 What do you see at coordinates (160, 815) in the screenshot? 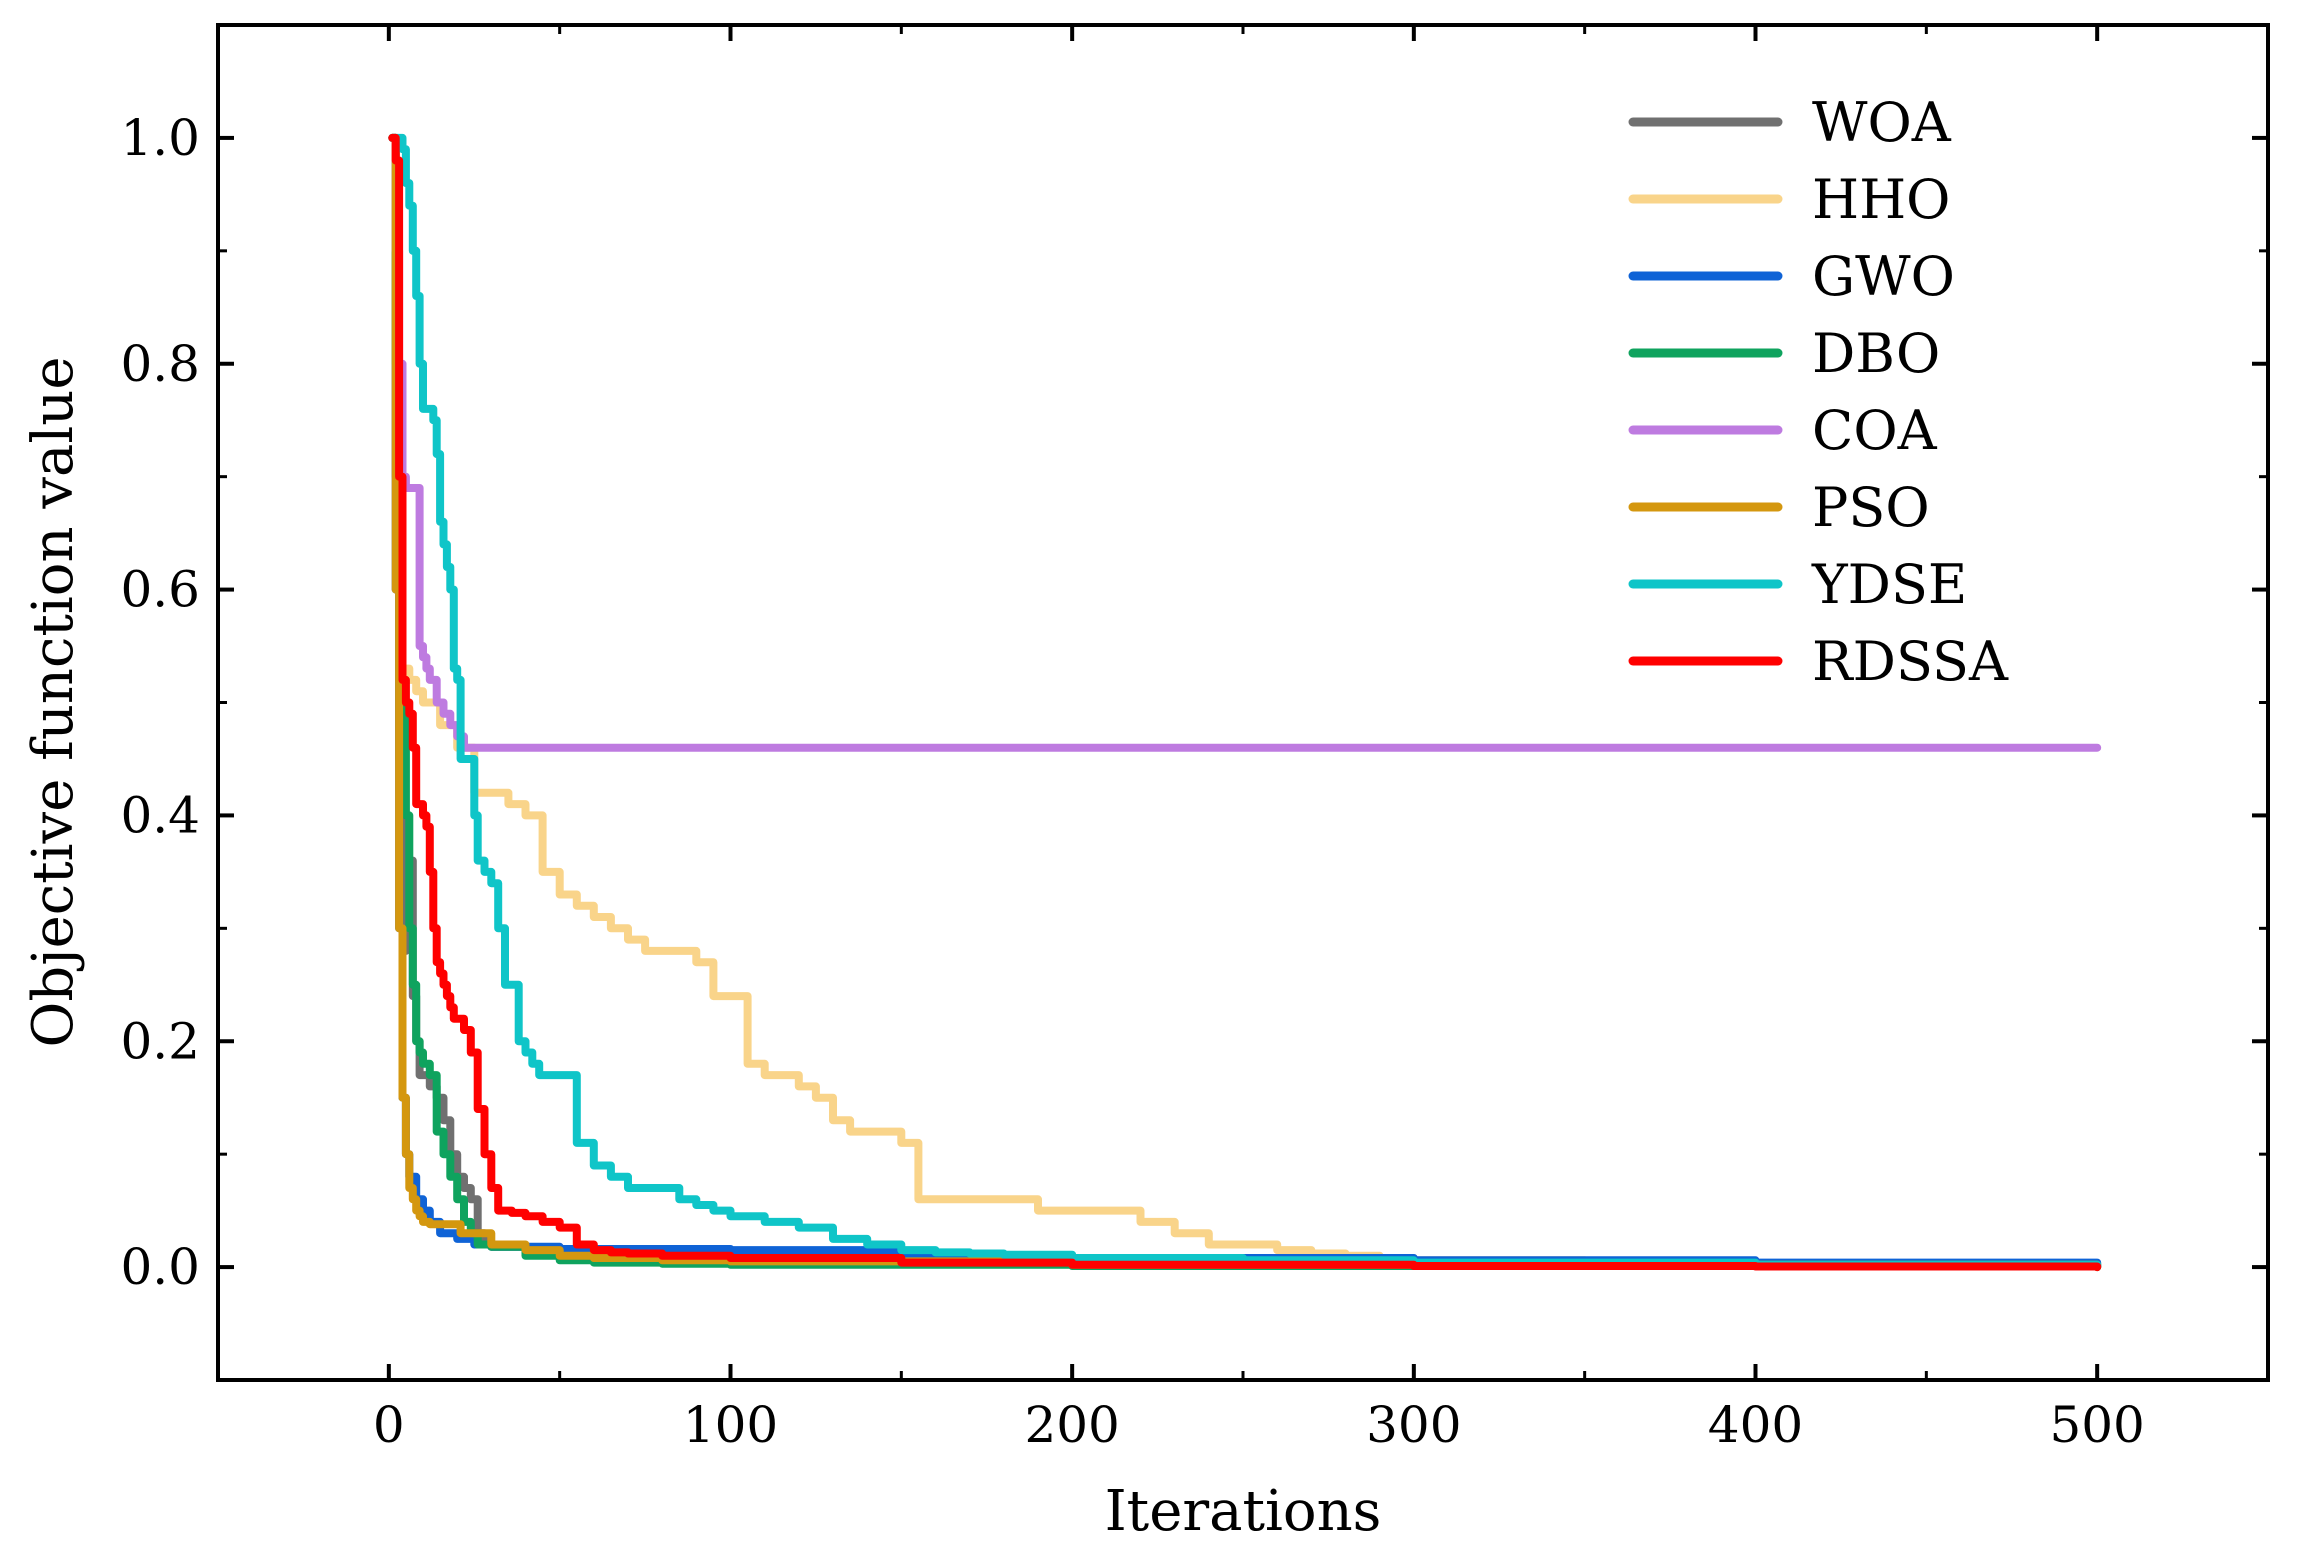
I see `y-tick-label: 0.4` at bounding box center [160, 815].